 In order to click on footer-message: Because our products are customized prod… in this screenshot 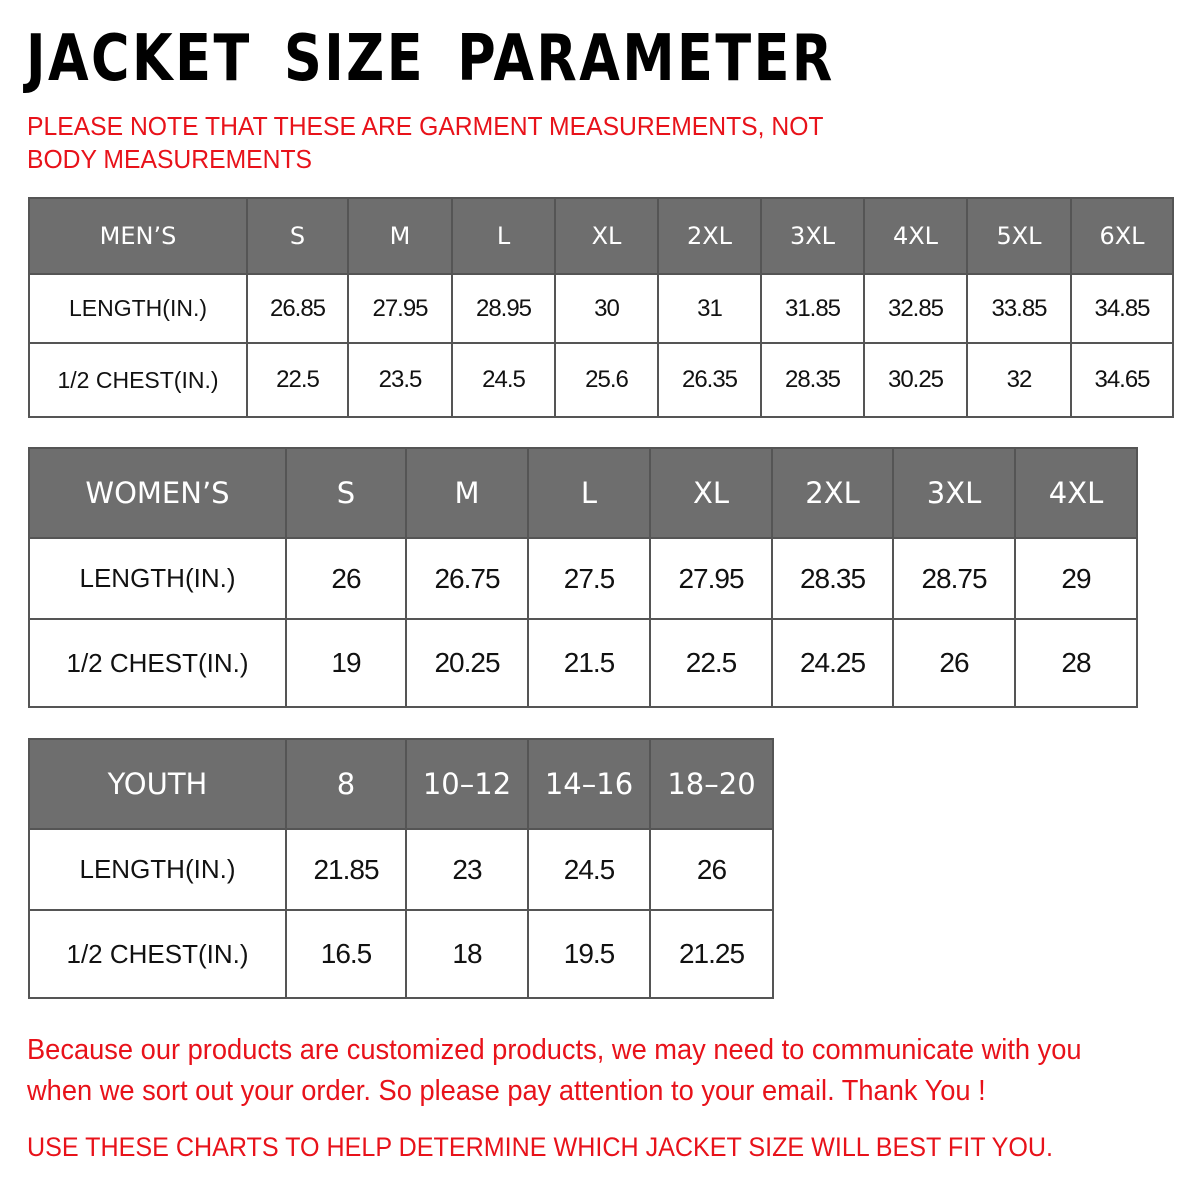, I will do `click(554, 1071)`.